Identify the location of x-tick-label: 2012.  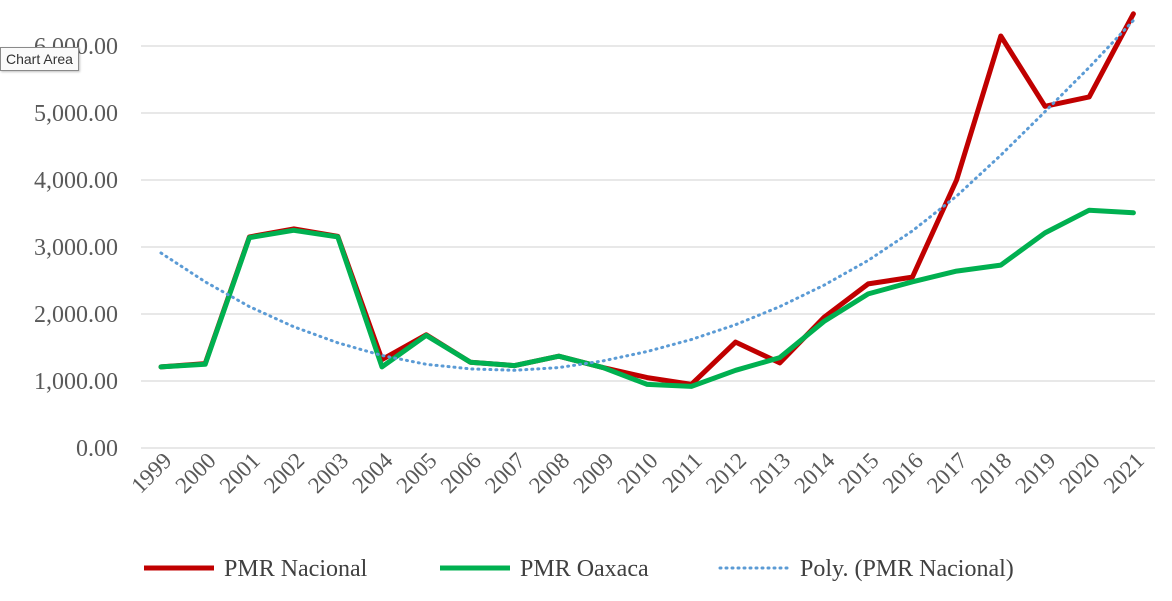
(726, 473).